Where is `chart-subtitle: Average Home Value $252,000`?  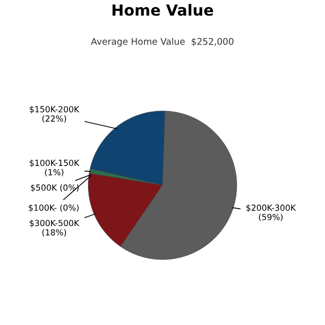
chart-subtitle: Average Home Value $252,000 is located at coordinates (162, 42).